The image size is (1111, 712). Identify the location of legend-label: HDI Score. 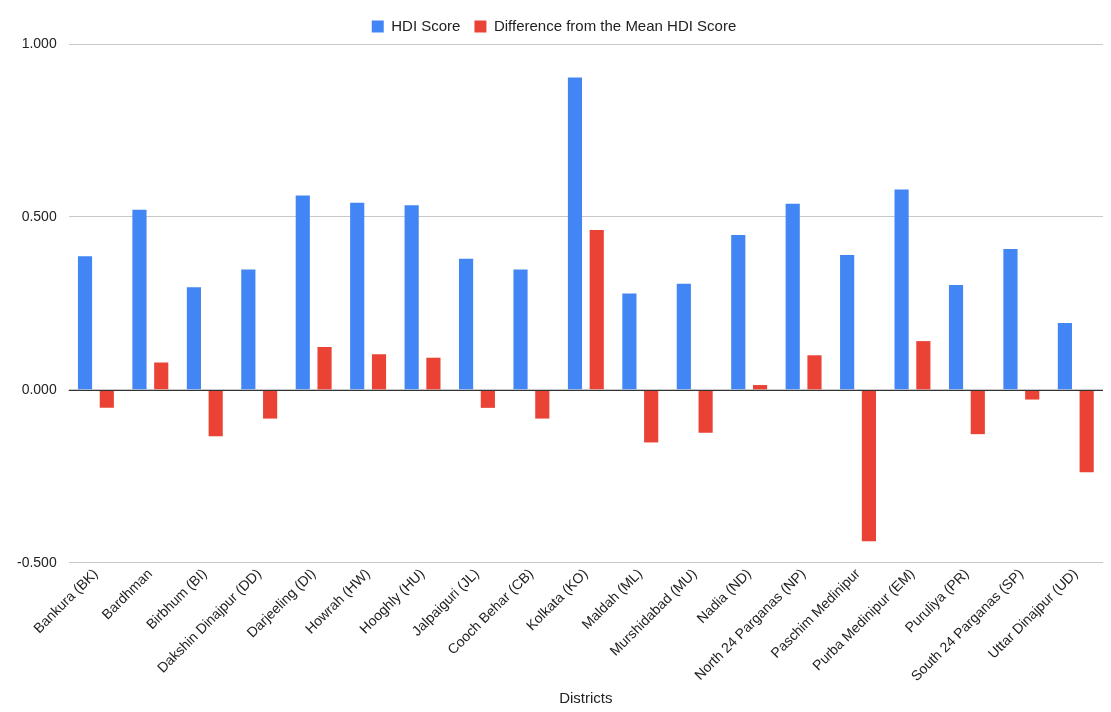
(426, 25).